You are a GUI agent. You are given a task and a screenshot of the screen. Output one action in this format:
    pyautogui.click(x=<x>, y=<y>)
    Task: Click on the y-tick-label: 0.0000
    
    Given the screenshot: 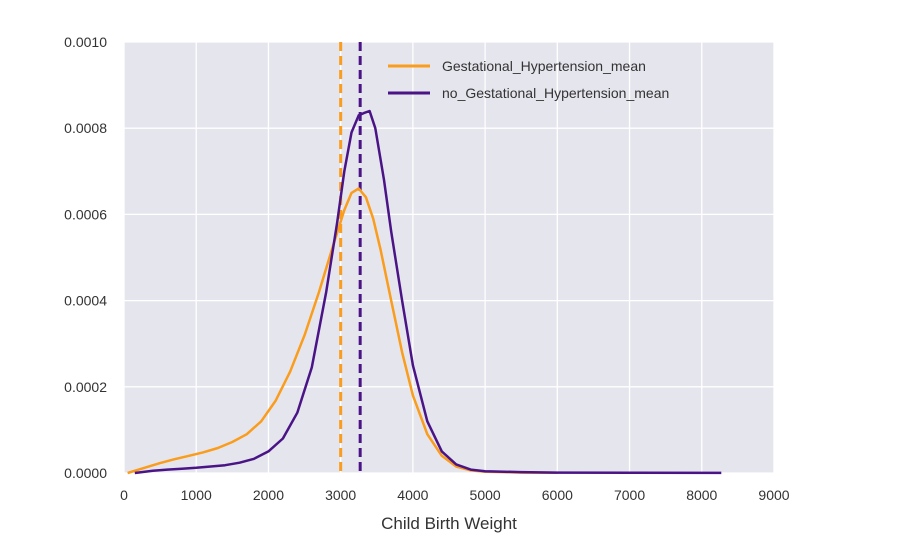 What is the action you would take?
    pyautogui.click(x=85, y=473)
    